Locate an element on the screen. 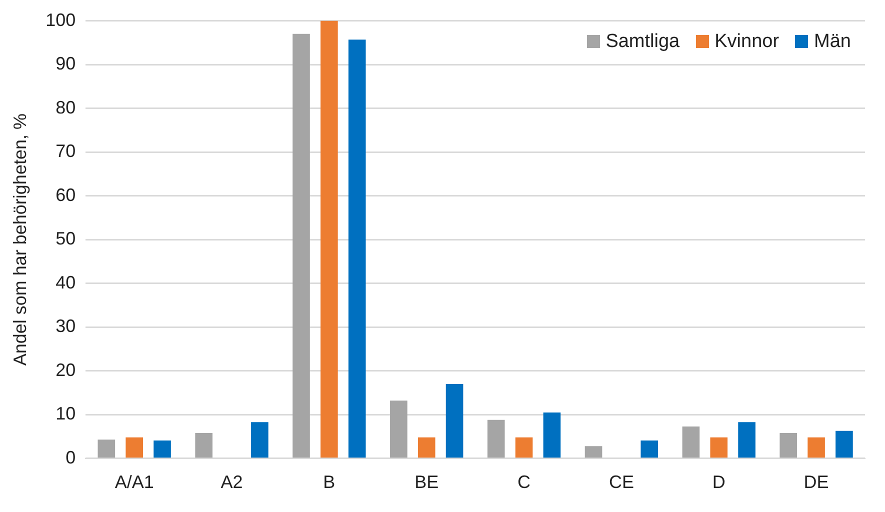  y-tick-label: 0 is located at coordinates (71, 457).